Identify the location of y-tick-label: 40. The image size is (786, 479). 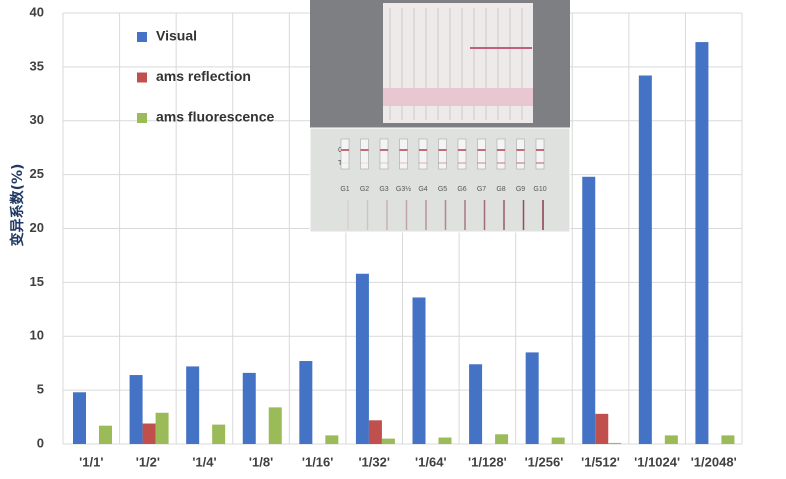
(37, 11).